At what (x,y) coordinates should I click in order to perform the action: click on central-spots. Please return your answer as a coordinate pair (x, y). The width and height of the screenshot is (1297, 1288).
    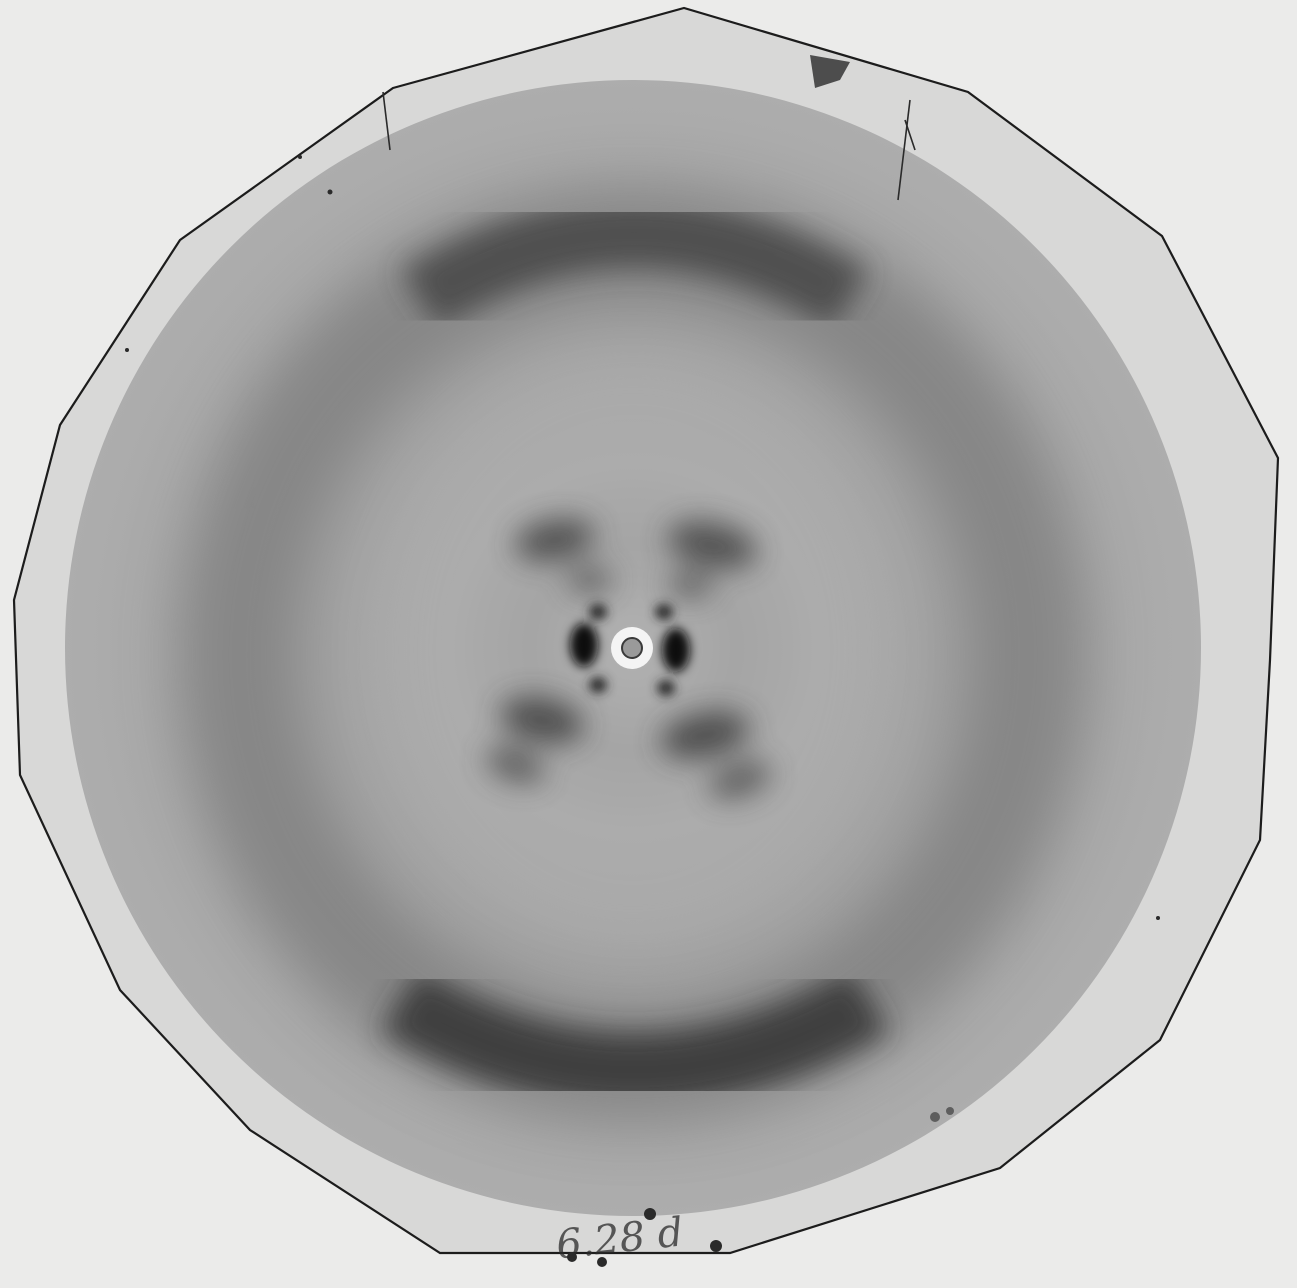
    Looking at the image, I should click on (630, 650).